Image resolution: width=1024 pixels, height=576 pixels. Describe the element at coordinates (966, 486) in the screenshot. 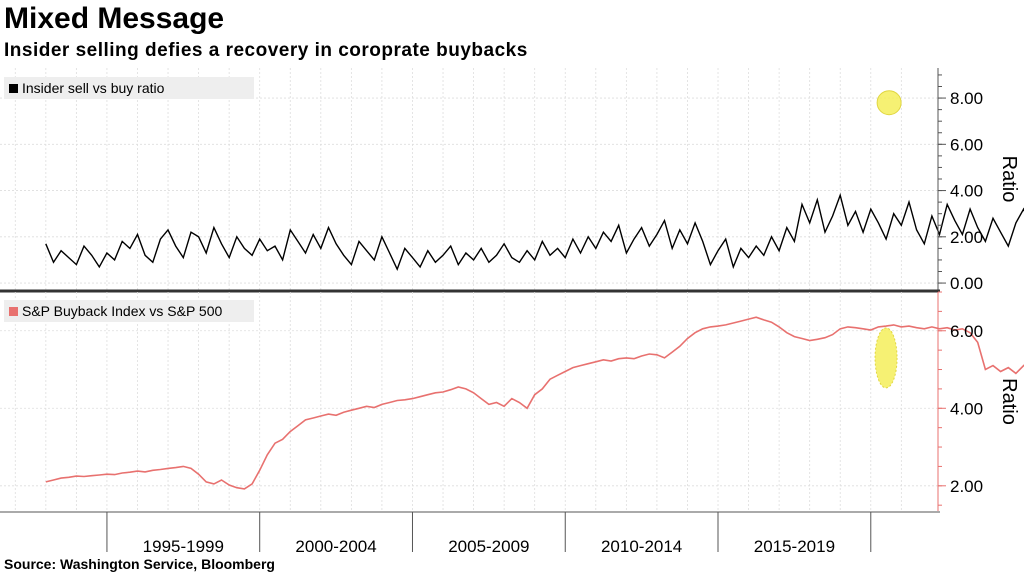

I see `bot-y-tick-label: 2.00` at that location.